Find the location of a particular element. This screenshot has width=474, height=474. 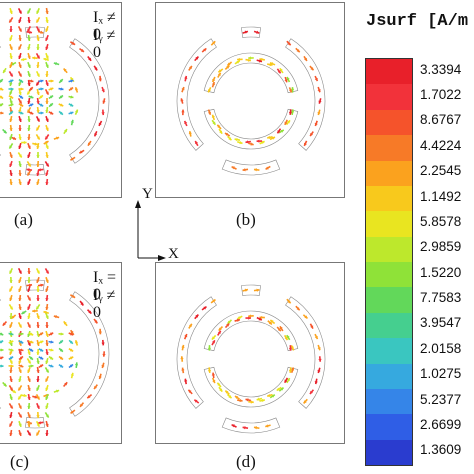

x-axis-arrow is located at coordinates (162, 258).